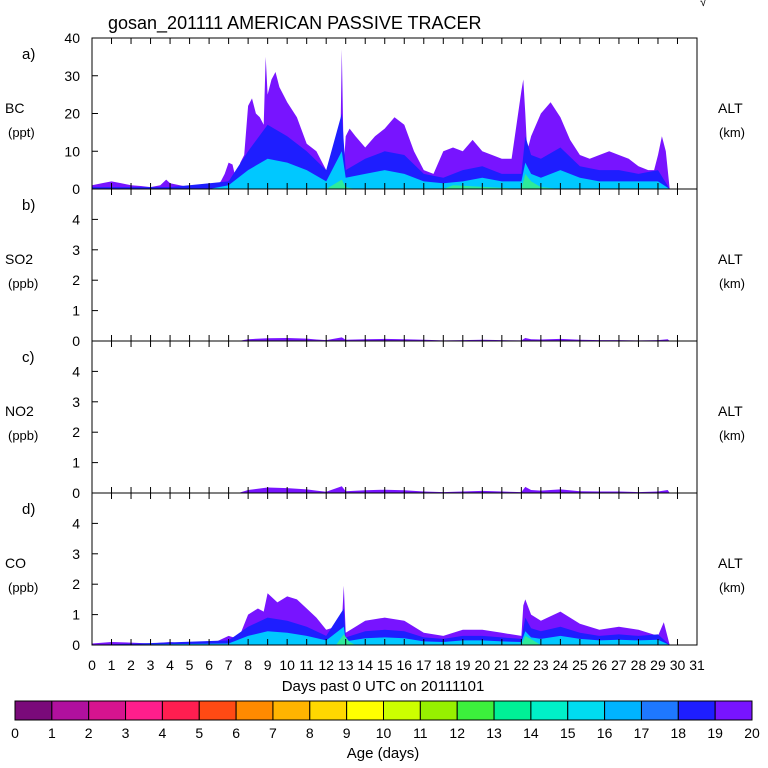 This screenshot has height=768, width=768. What do you see at coordinates (310, 733) in the screenshot?
I see `colorbar-tick-label: 8` at bounding box center [310, 733].